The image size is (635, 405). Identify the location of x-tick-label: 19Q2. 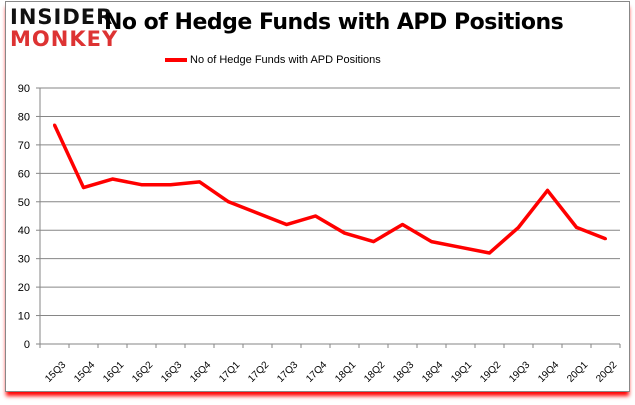
(490, 371).